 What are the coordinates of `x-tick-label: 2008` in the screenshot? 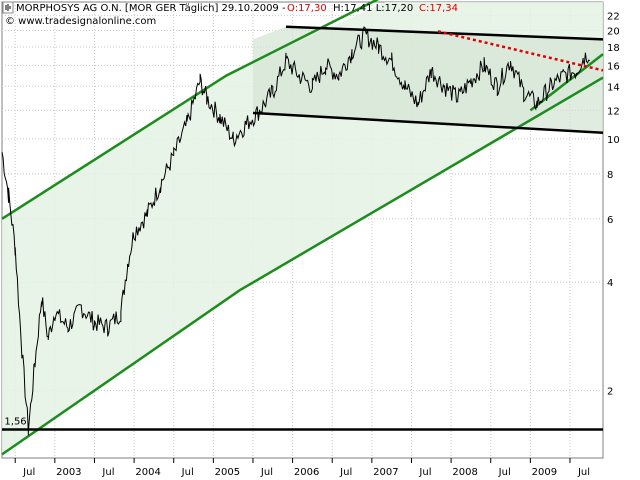 It's located at (464, 472).